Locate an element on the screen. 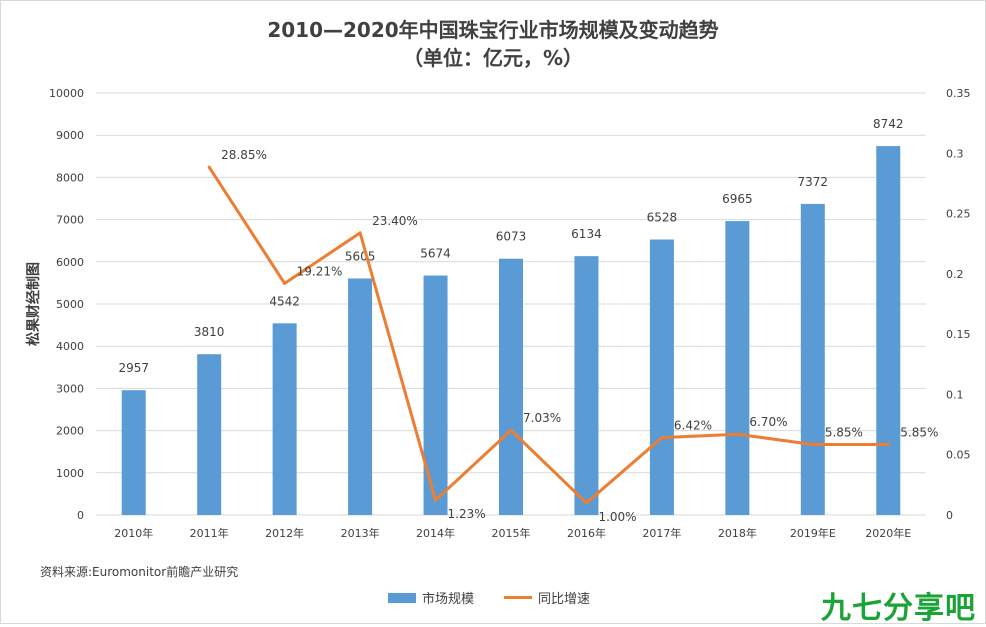 The image size is (986, 627). x-tick-label: 2019年E is located at coordinates (813, 533).